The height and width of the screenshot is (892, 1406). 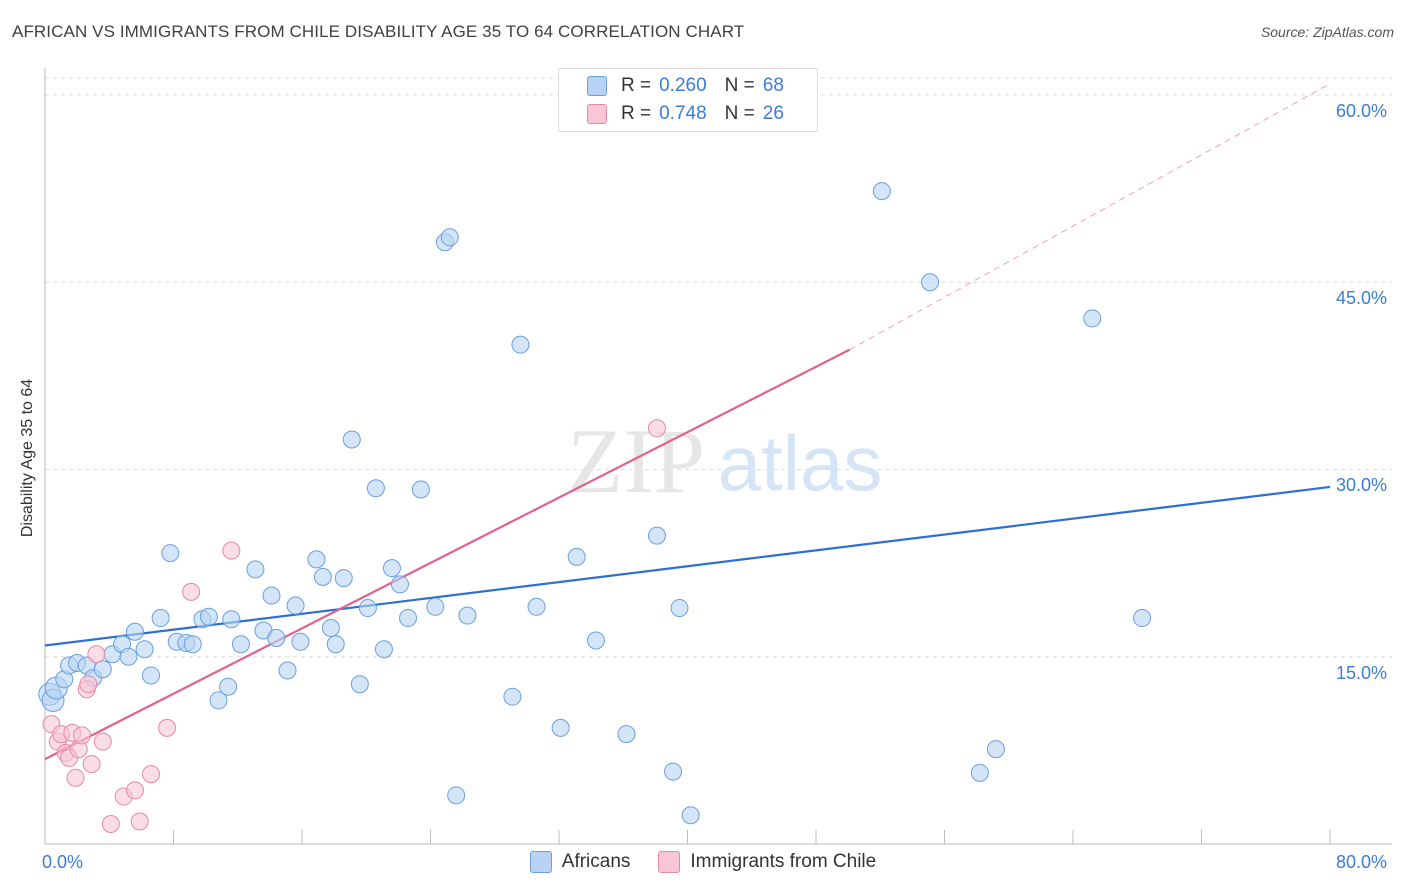 What do you see at coordinates (783, 861) in the screenshot?
I see `legend-label-chile: Immigrants from Chile` at bounding box center [783, 861].